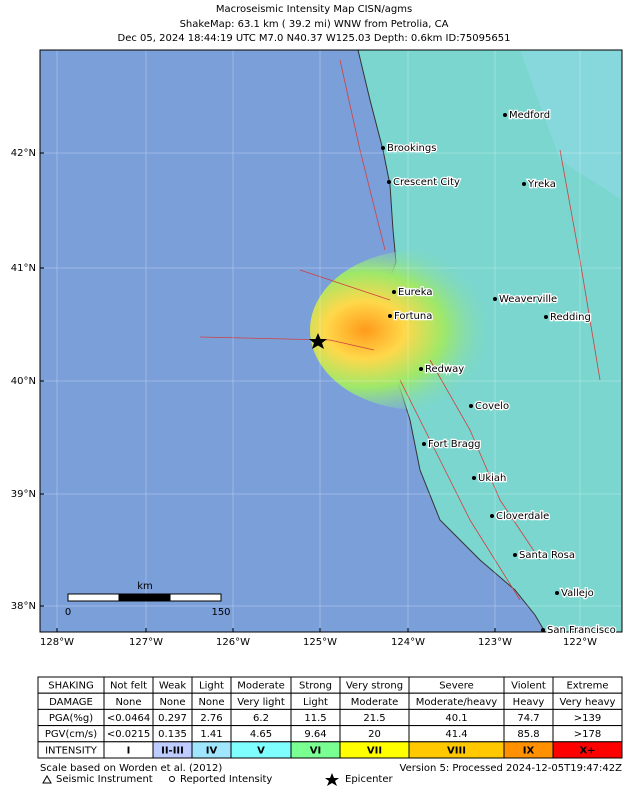  I want to click on city-label: Redway, so click(444, 369).